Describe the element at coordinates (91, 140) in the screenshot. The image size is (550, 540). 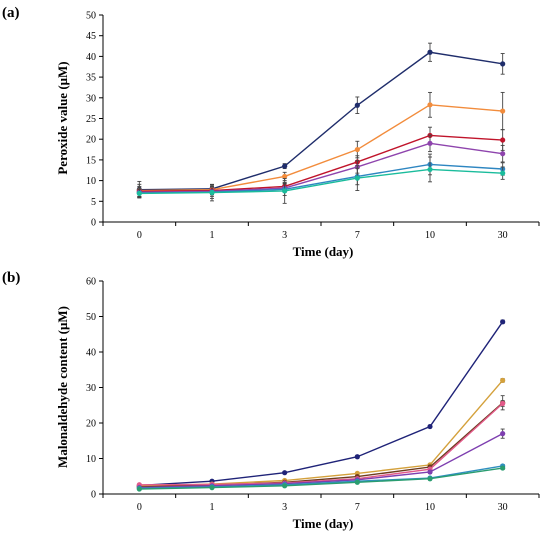
I see `panel-a-y-tick-label: 20` at that location.